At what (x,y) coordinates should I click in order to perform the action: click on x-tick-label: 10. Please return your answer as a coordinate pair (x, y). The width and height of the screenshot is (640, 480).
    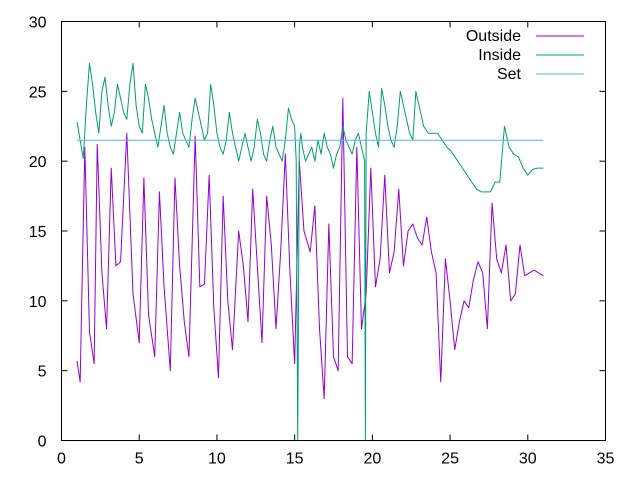
    Looking at the image, I should click on (217, 459).